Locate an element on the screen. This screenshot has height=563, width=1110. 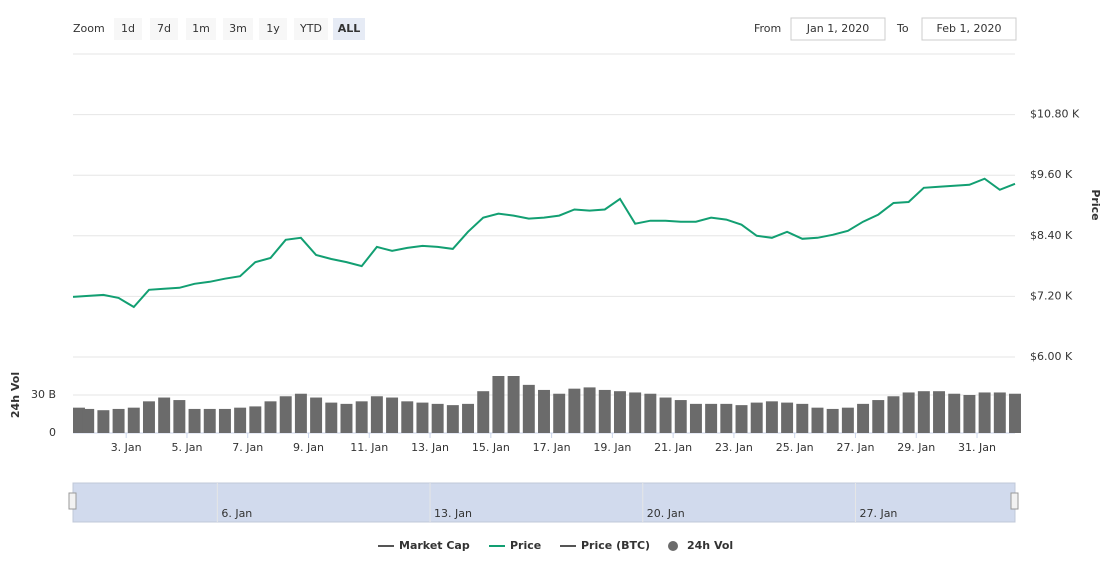
y2-axis-title: 24h Vol is located at coordinates (15, 395).